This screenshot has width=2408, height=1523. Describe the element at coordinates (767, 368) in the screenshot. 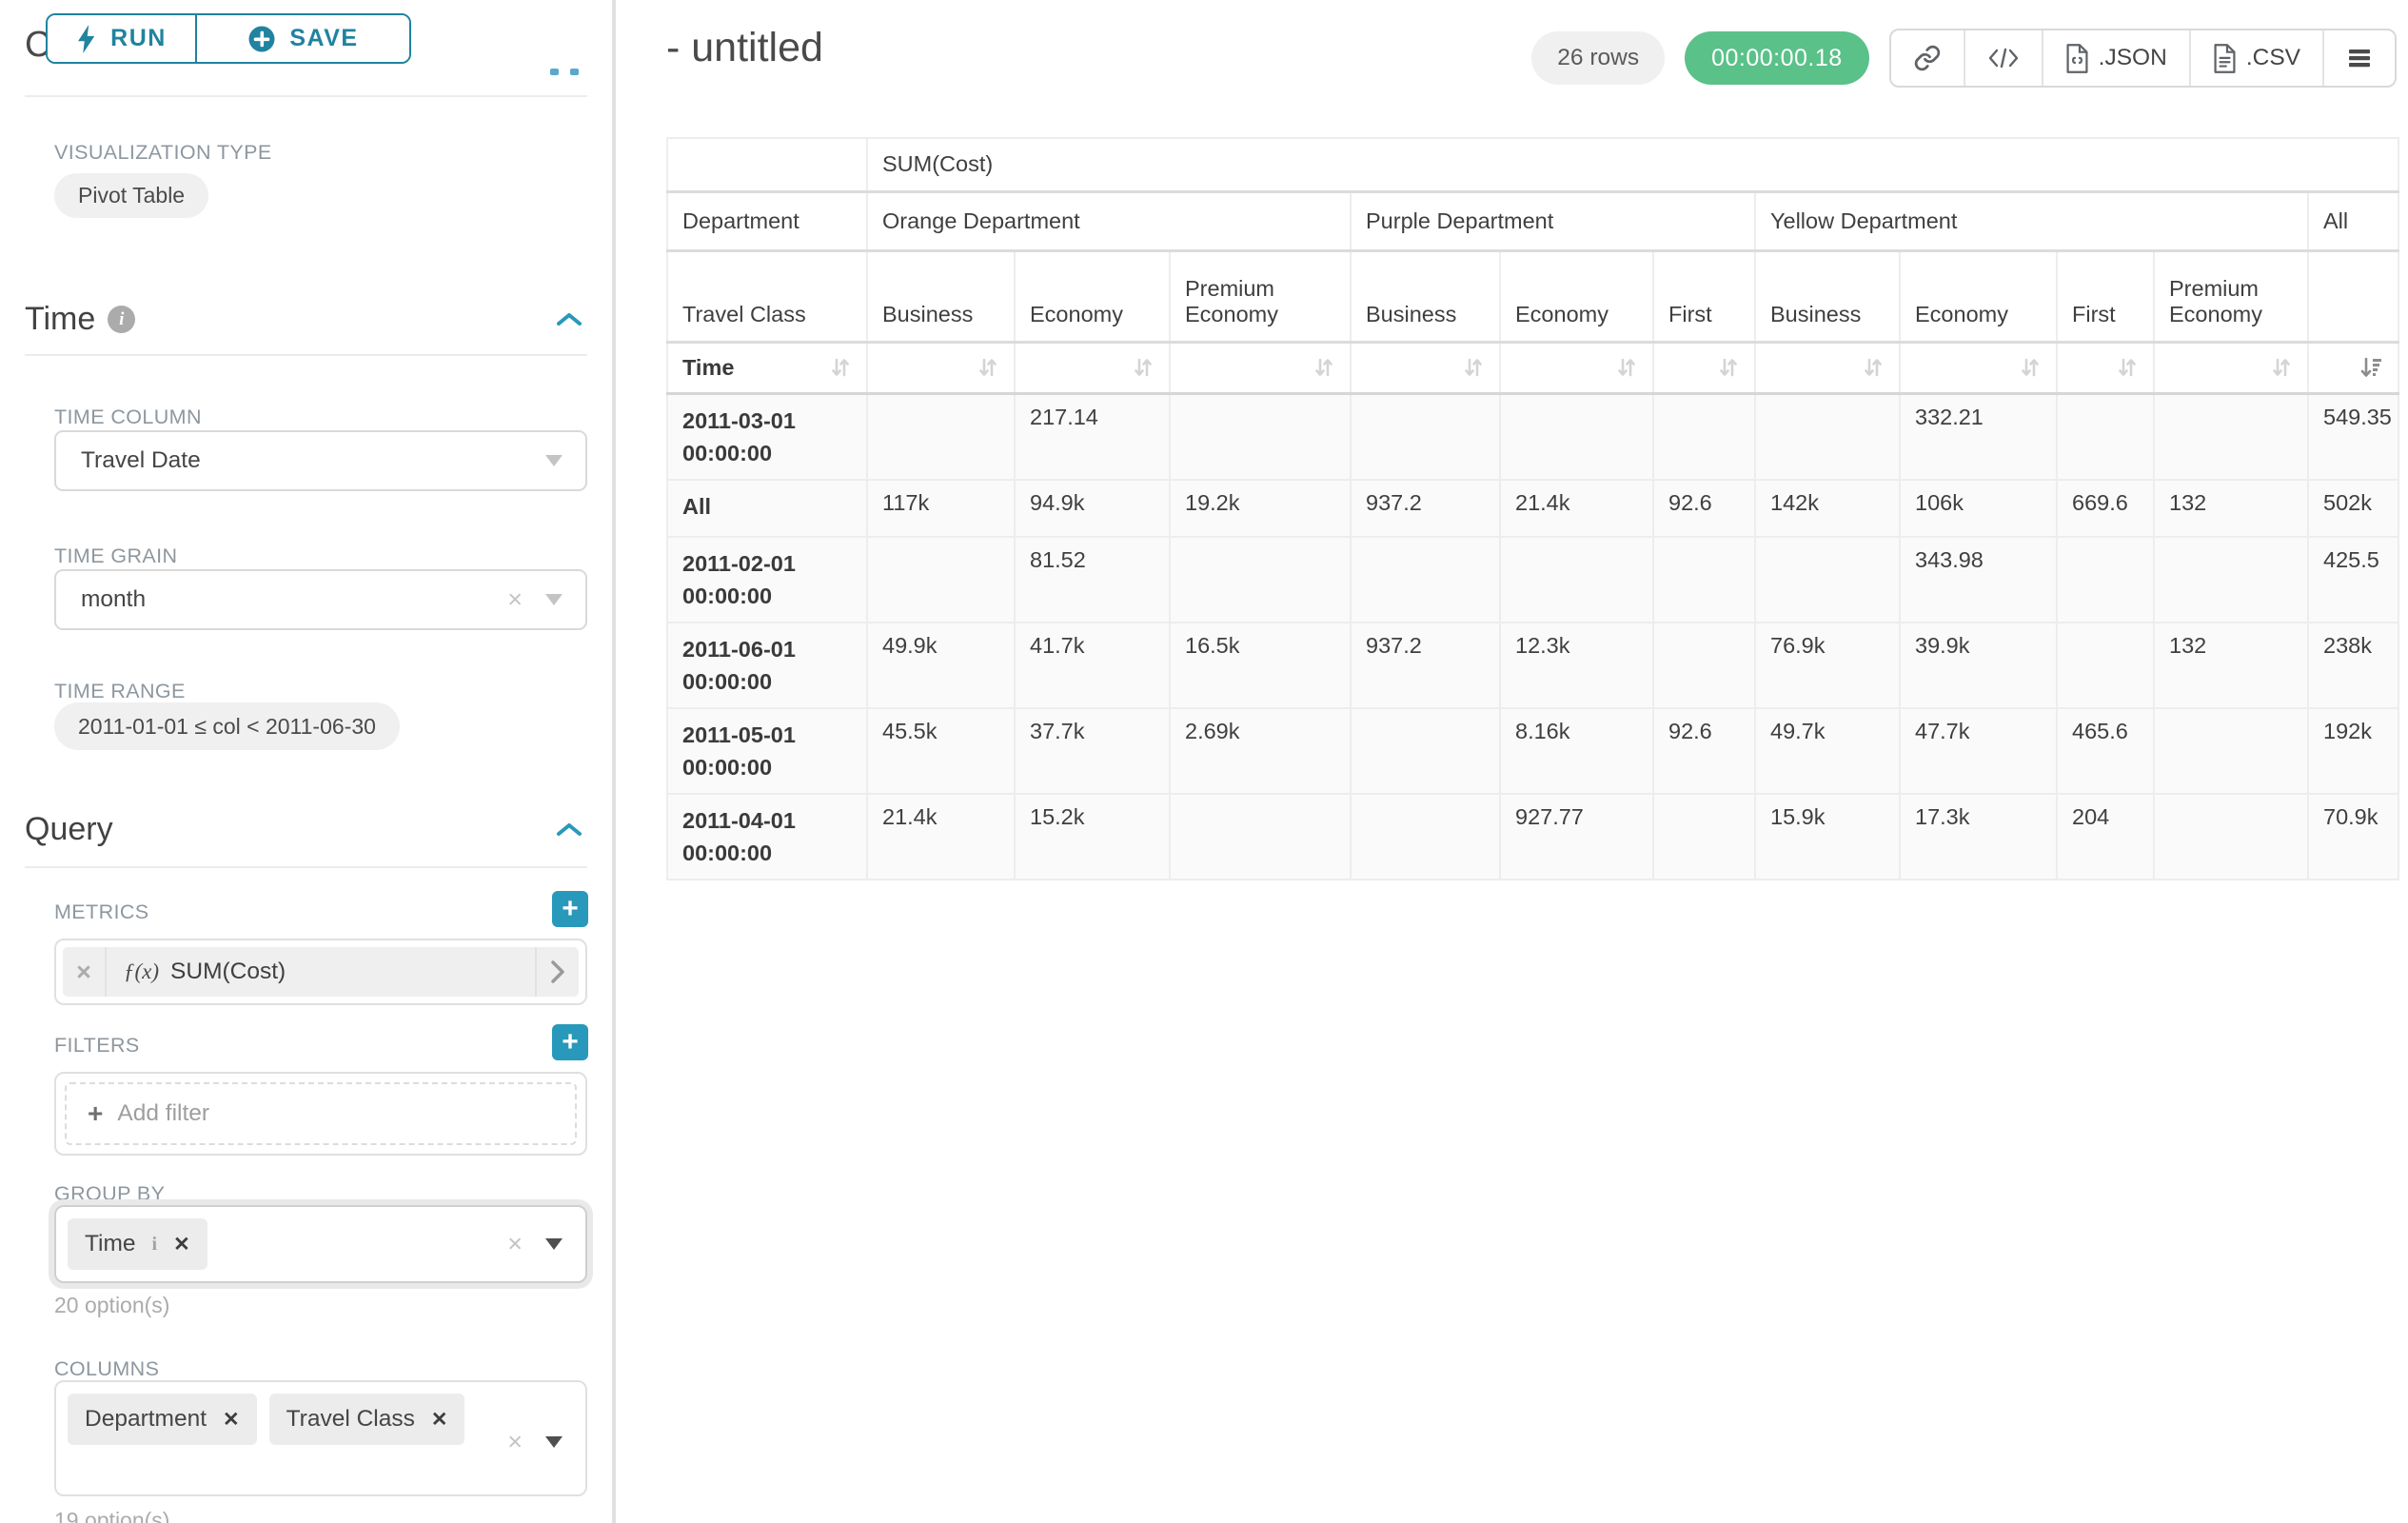

I see `time-sort-header: Time` at that location.